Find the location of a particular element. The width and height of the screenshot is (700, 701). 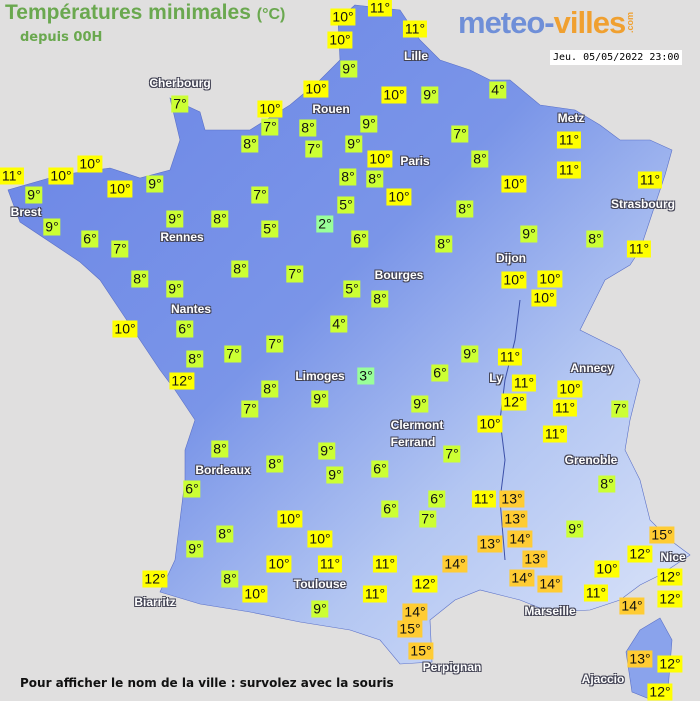

temperature-marker: 3° is located at coordinates (366, 376).